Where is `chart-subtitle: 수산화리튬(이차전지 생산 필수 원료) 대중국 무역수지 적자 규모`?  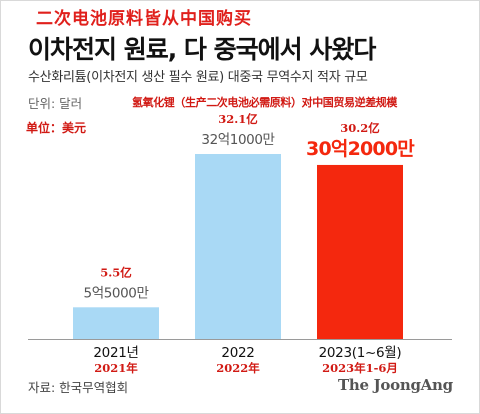
chart-subtitle: 수산화리튬(이차전지 생산 필수 원료) 대중국 무역수지 적자 규모 is located at coordinates (198, 77).